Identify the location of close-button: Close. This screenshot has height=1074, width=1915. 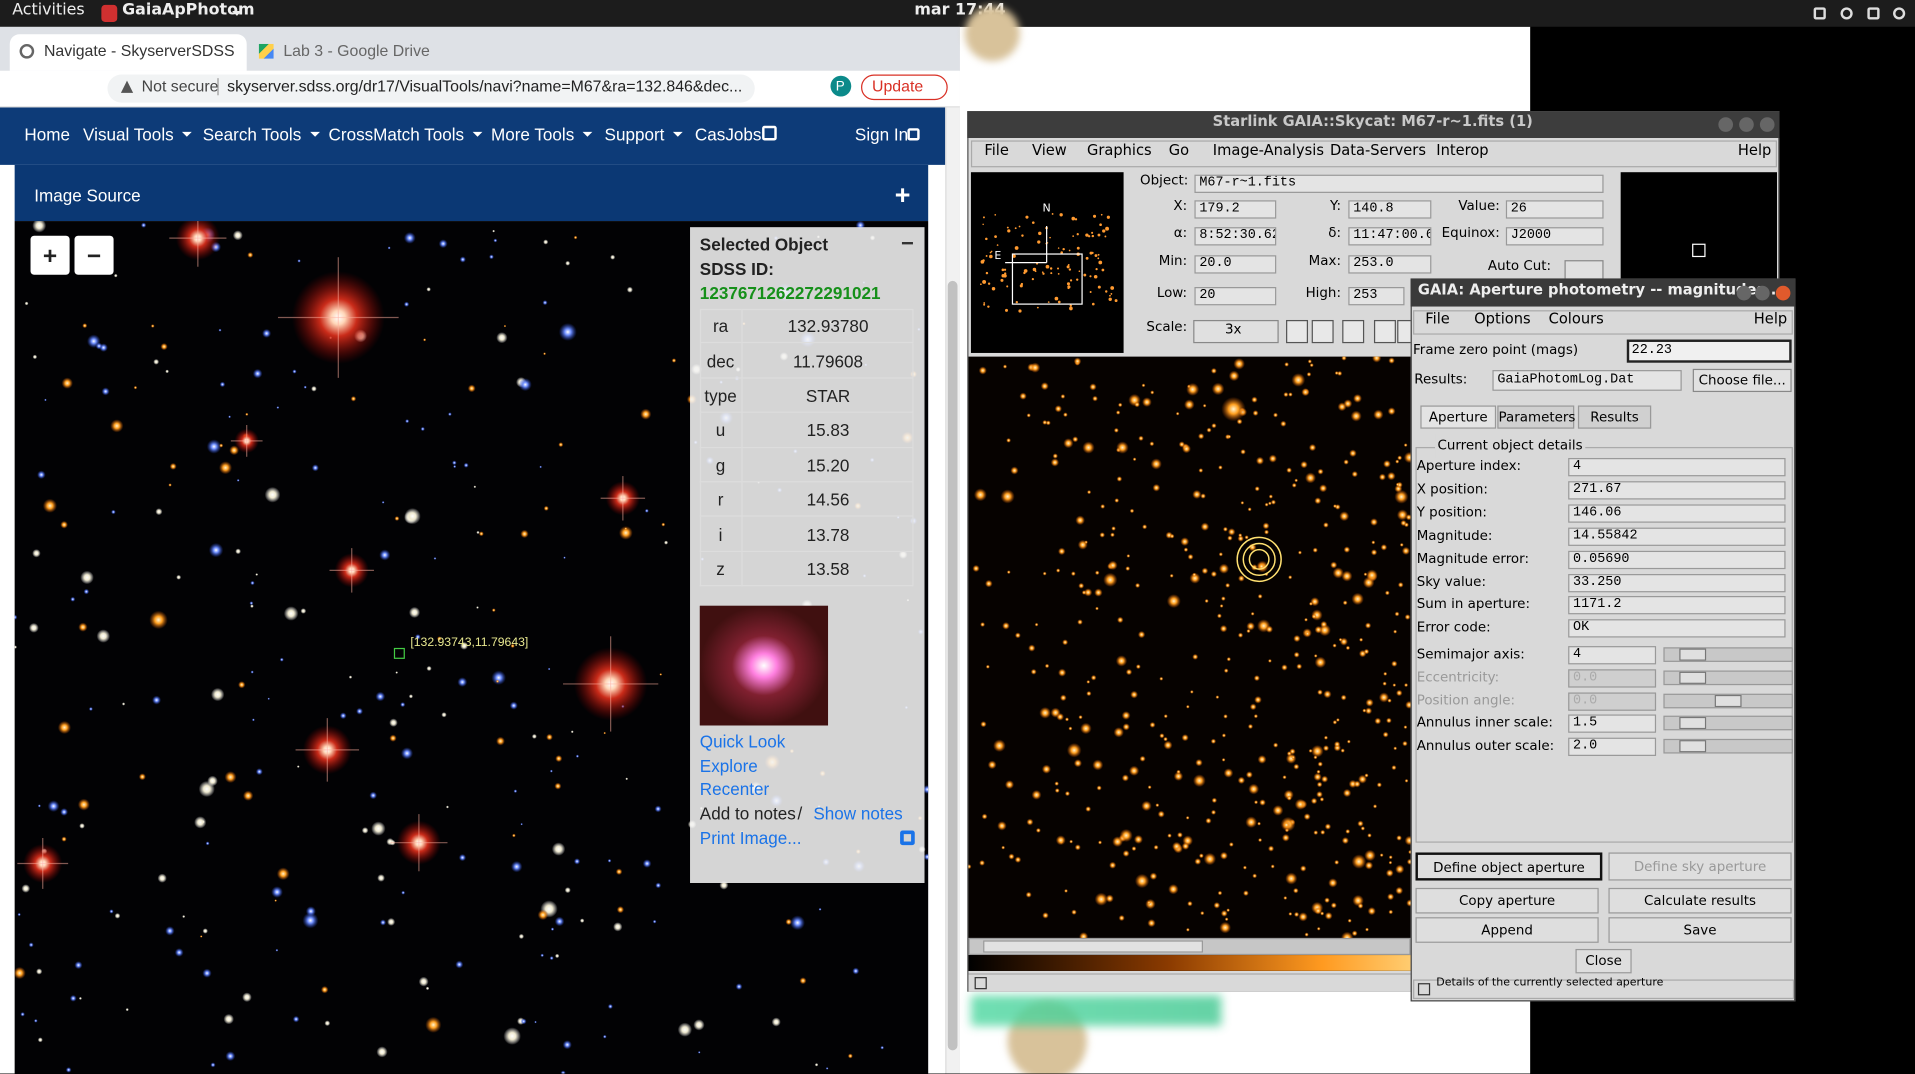
(1603, 961).